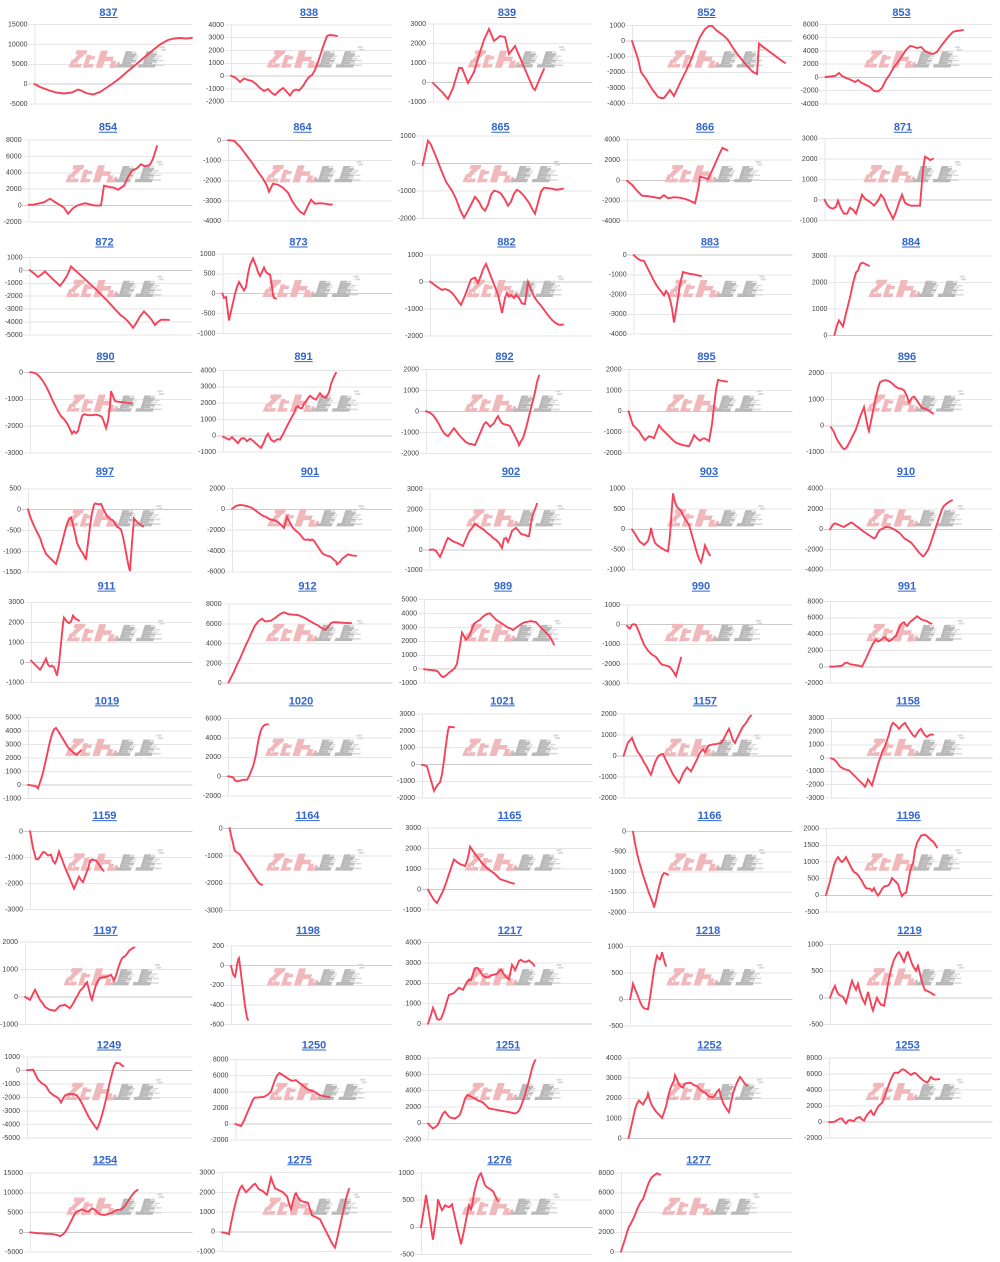 Image resolution: width=1000 pixels, height=1262 pixels. Describe the element at coordinates (506, 242) in the screenshot. I see `svg-text: 882` at that location.